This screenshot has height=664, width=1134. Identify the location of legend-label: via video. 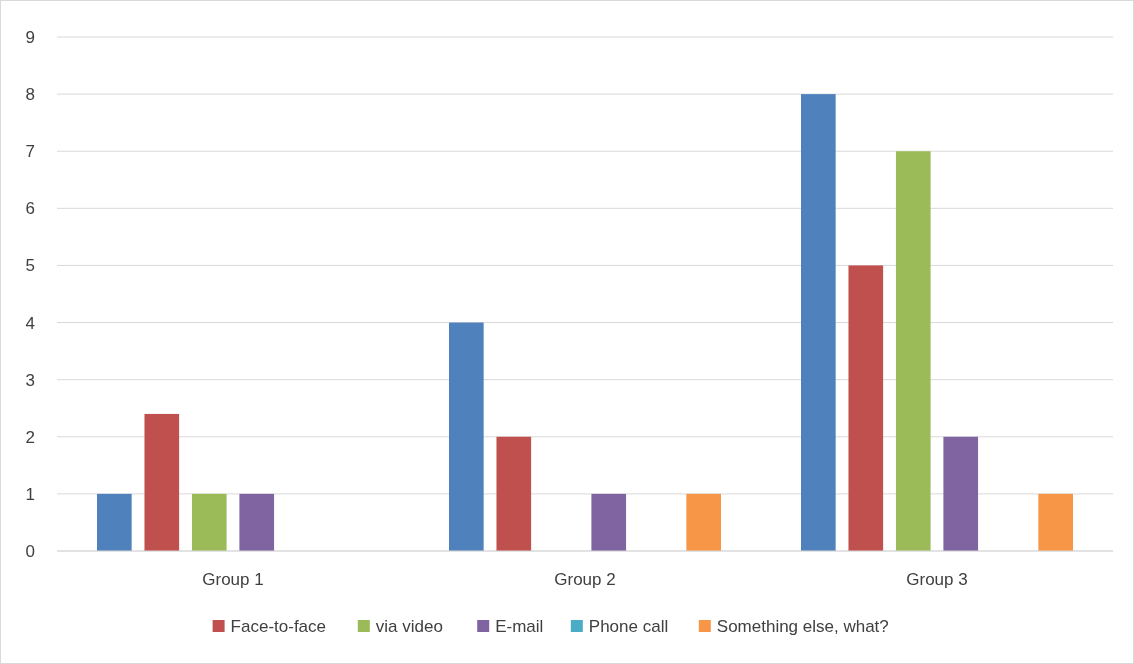
(409, 626).